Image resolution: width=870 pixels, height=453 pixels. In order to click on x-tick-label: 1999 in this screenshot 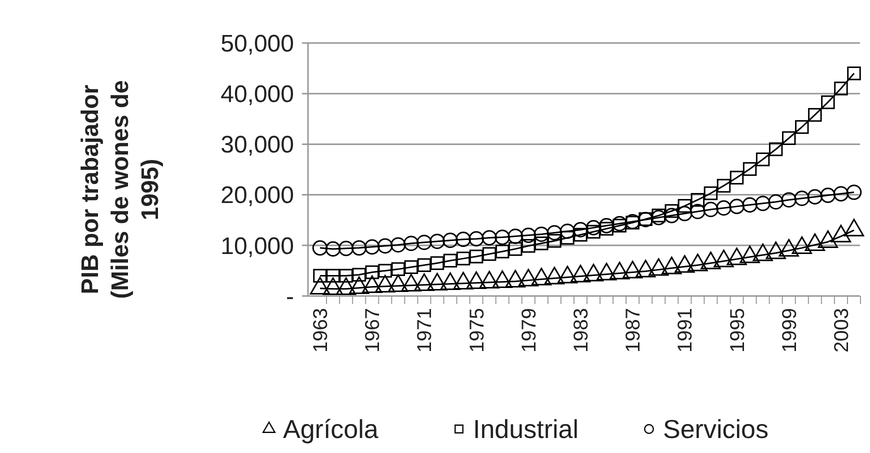, I will do `click(789, 330)`.